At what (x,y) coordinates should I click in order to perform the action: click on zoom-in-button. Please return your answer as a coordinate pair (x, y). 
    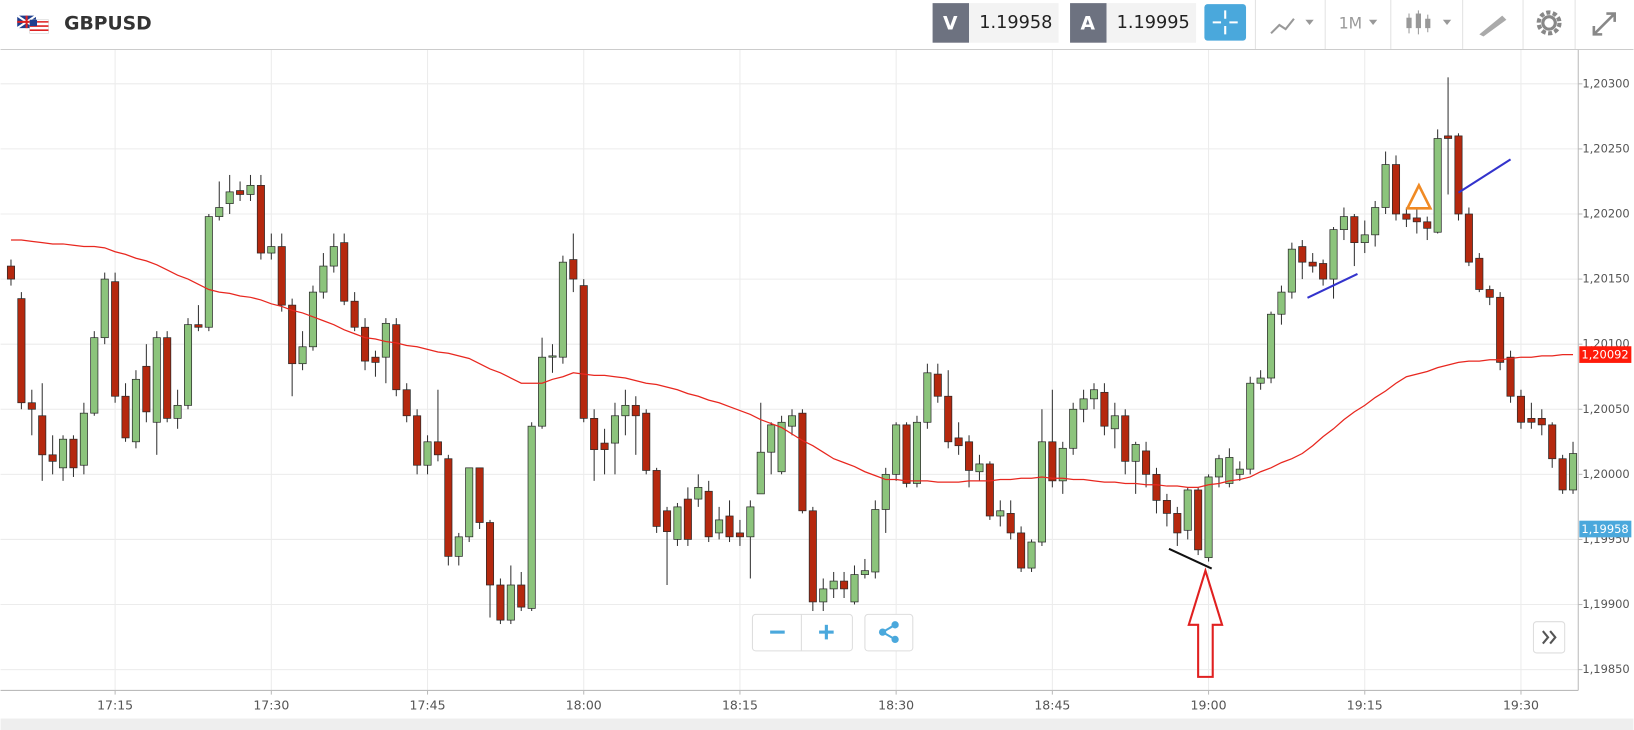
    Looking at the image, I should click on (826, 632).